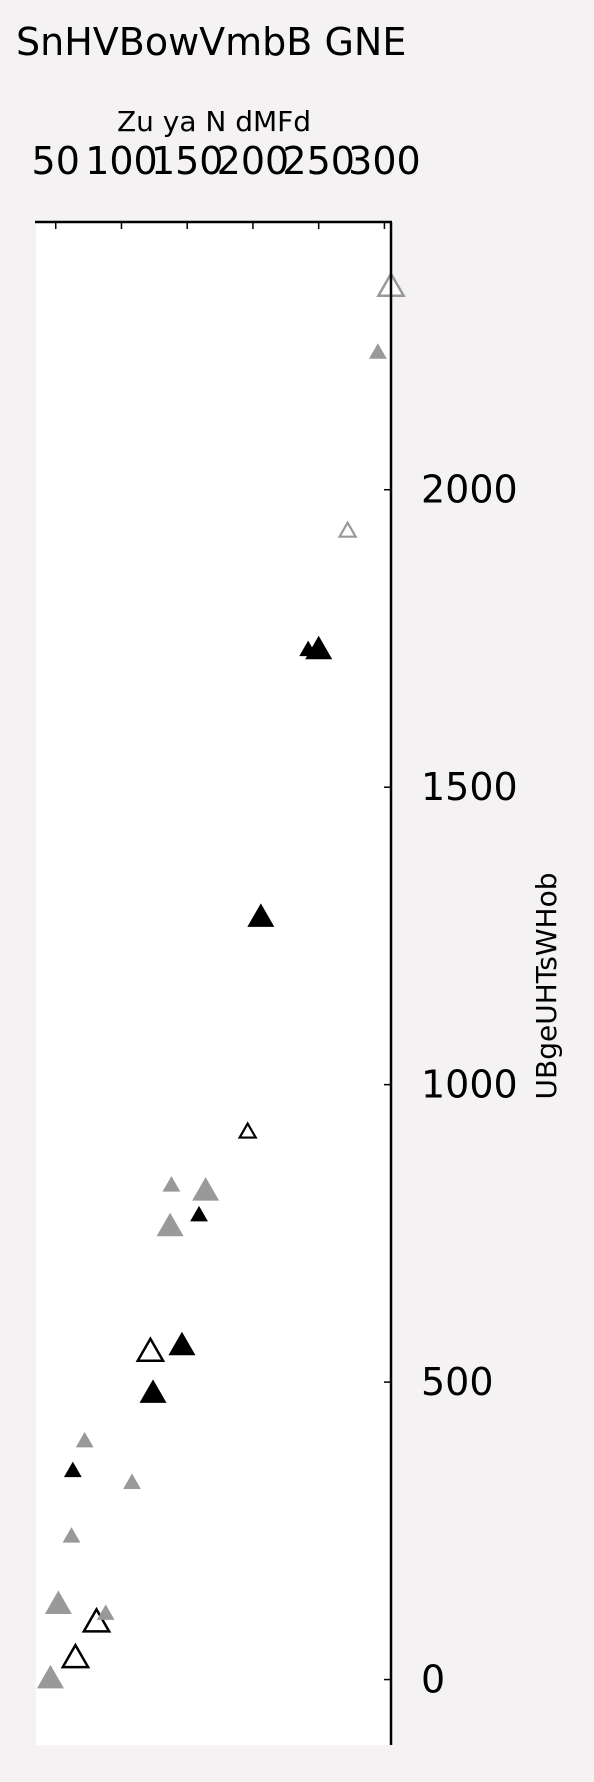 The height and width of the screenshot is (1782, 594). I want to click on y-tick-label: 0, so click(433, 1680).